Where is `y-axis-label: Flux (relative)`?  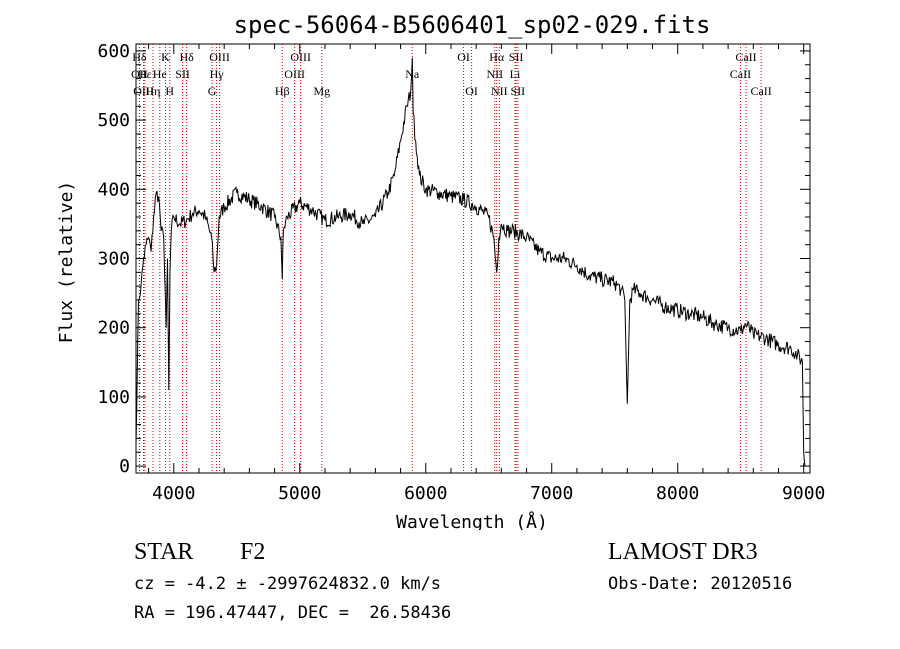 y-axis-label: Flux (relative) is located at coordinates (66, 262).